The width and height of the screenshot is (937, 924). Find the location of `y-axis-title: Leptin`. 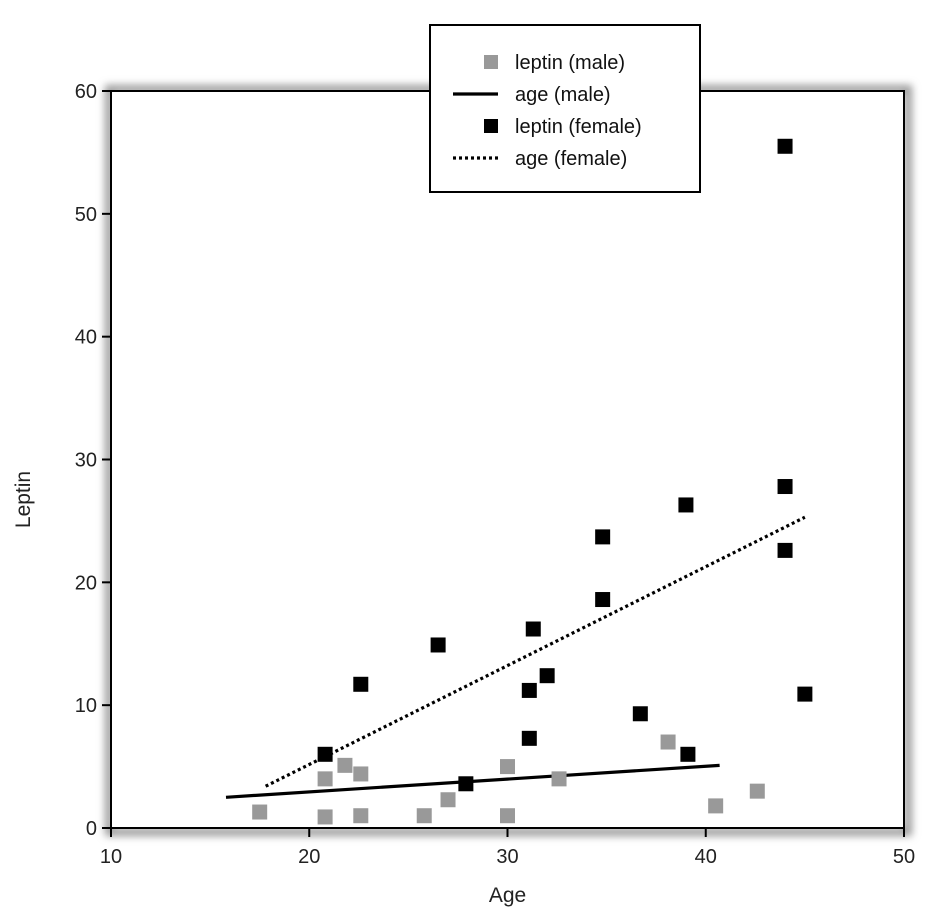

y-axis-title: Leptin is located at coordinates (23, 499).